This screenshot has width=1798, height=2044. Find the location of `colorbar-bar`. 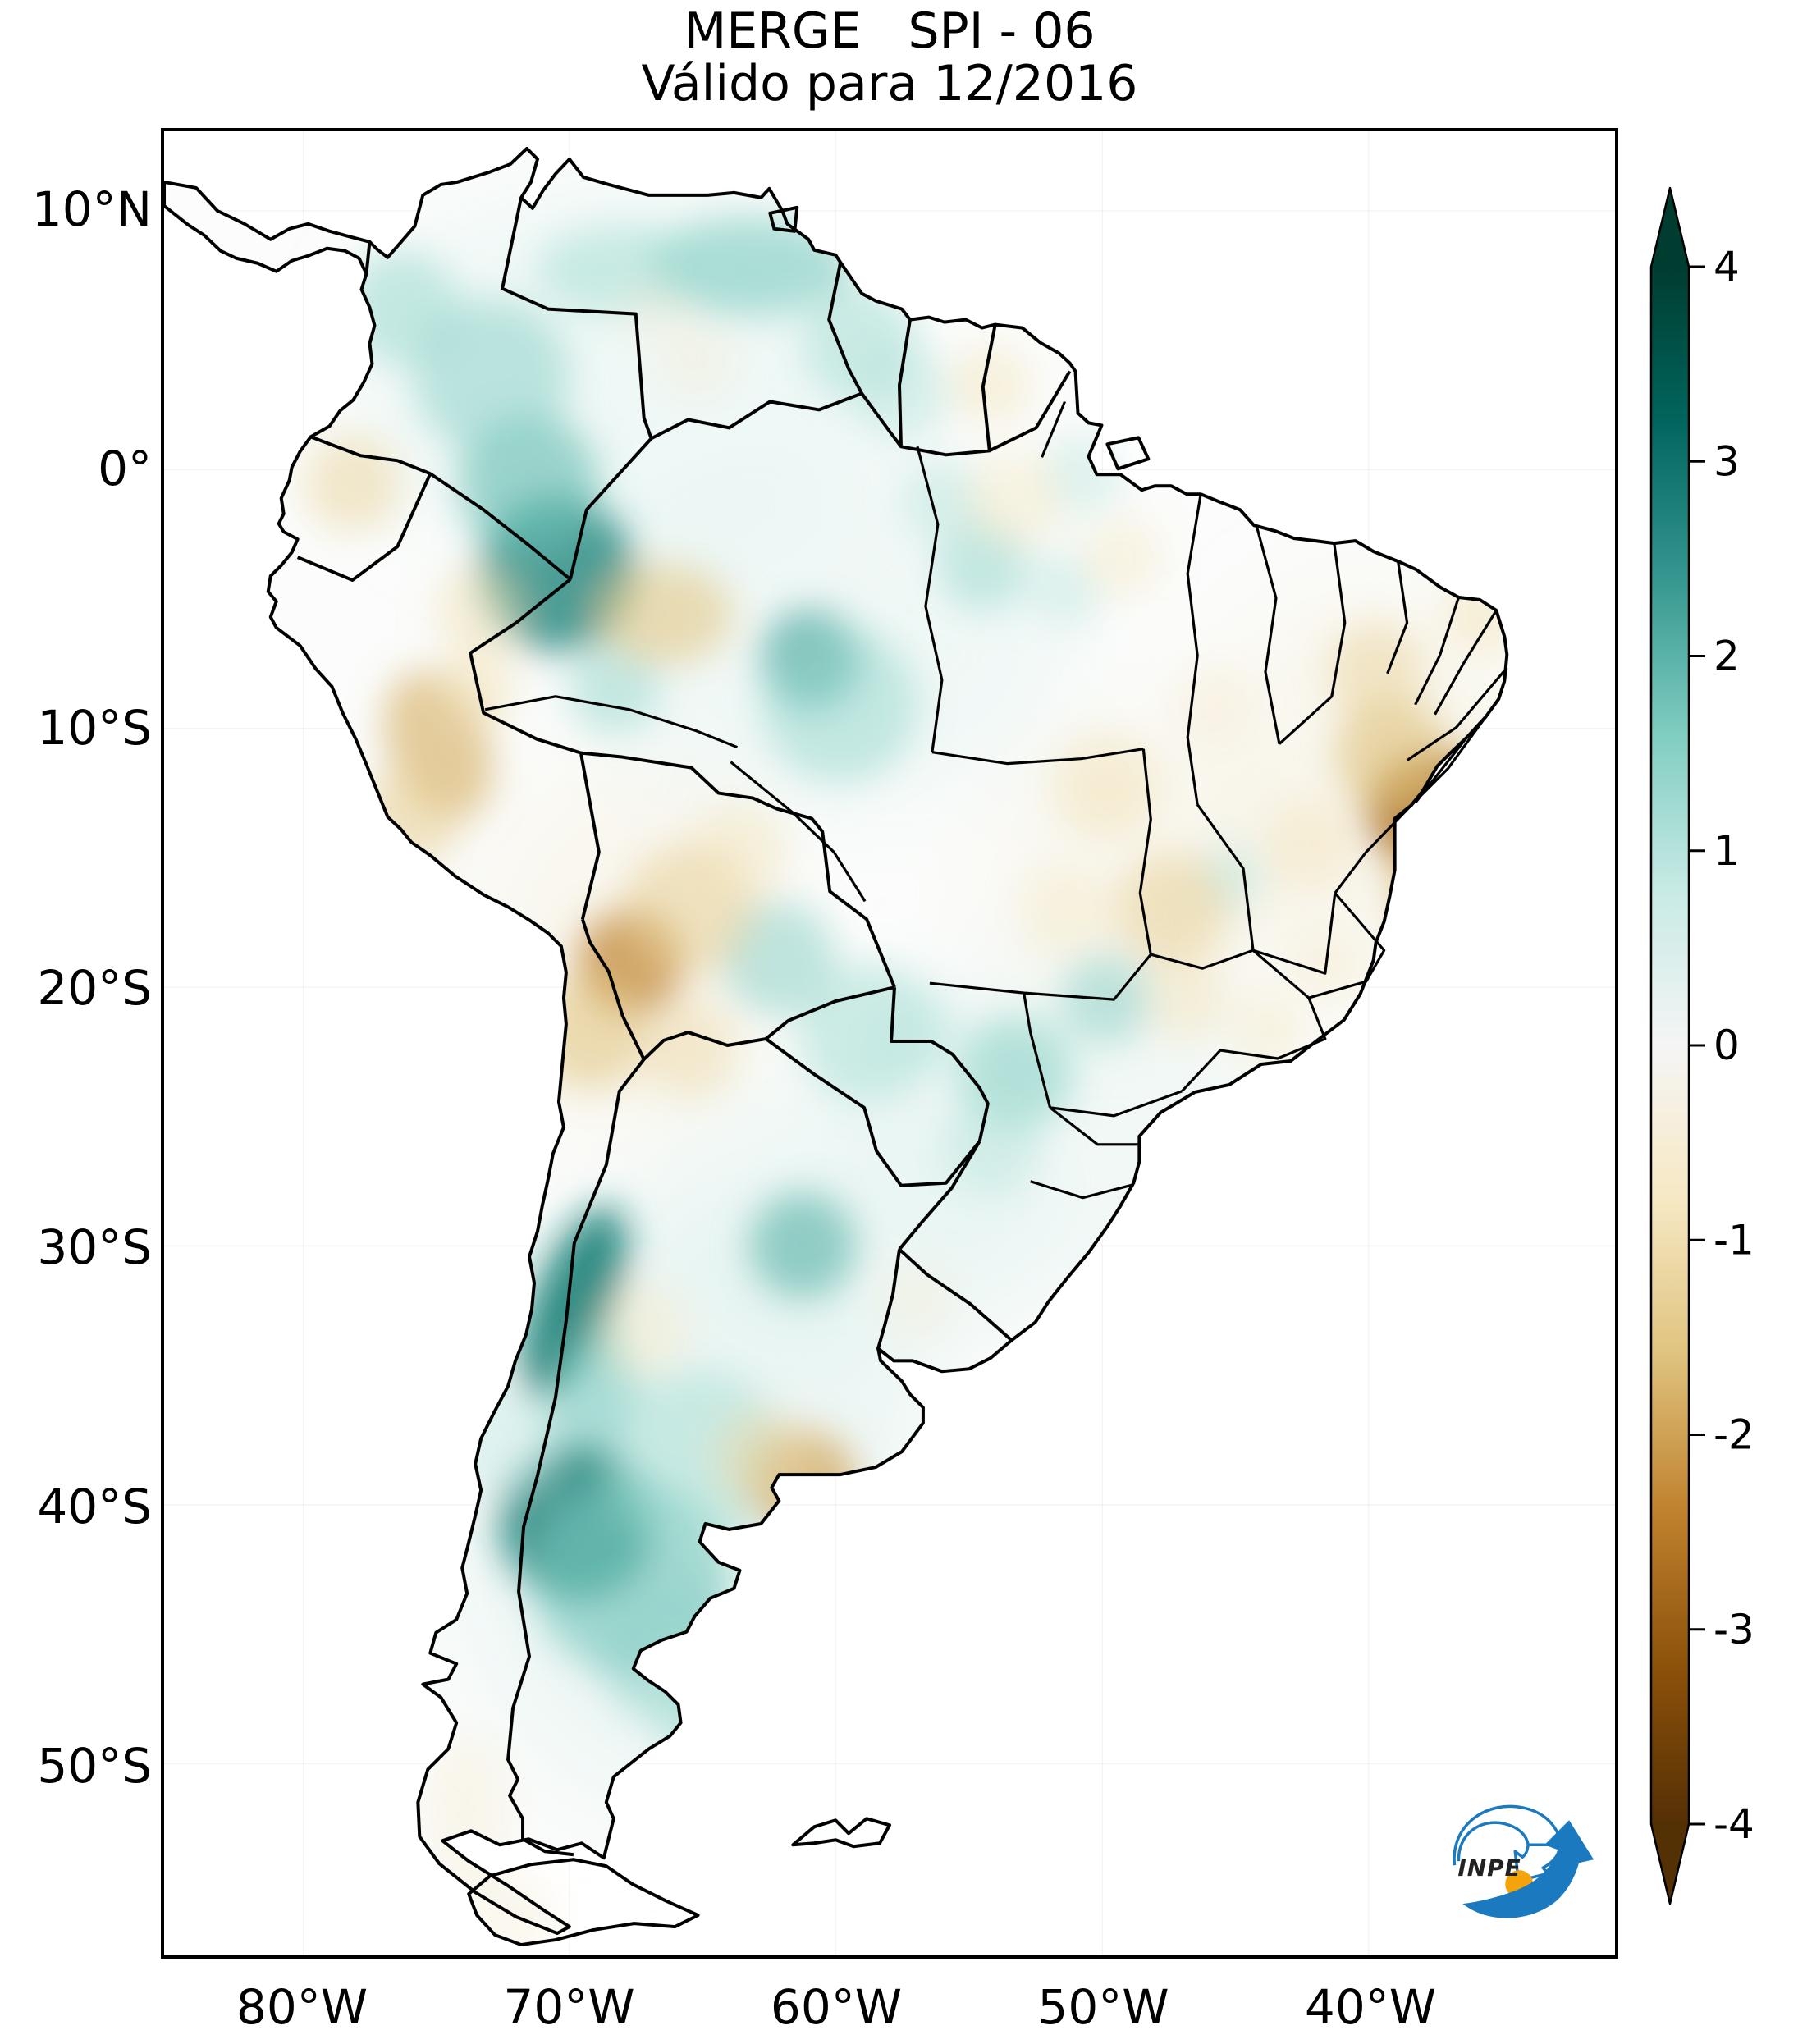

colorbar-bar is located at coordinates (1669, 1045).